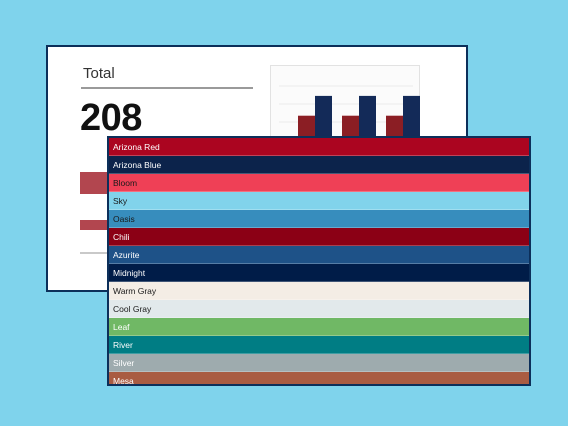  I want to click on palette-swatch-label: Mesa, so click(123, 380).